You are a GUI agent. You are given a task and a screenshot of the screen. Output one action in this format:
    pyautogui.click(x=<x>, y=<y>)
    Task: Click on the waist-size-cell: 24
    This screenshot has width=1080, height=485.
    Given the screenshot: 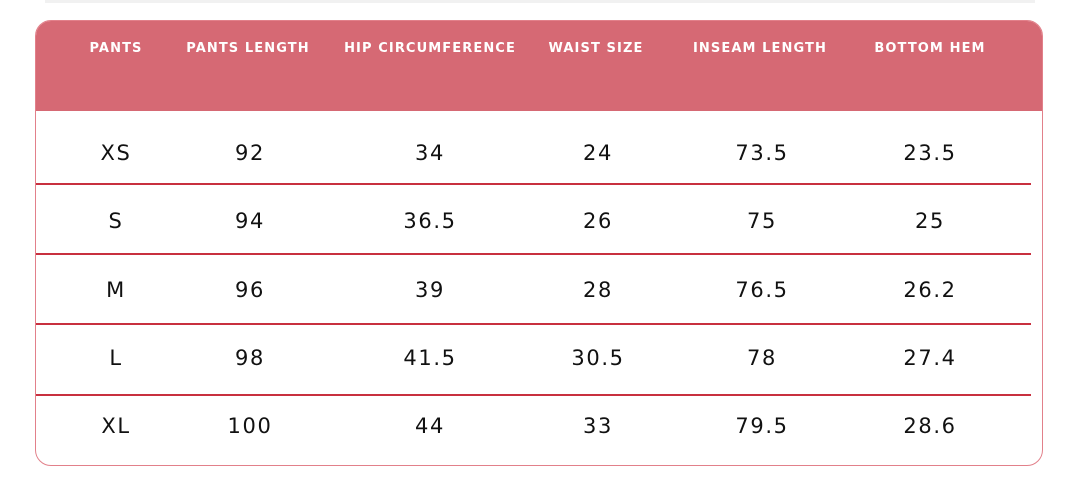 What is the action you would take?
    pyautogui.click(x=598, y=153)
    